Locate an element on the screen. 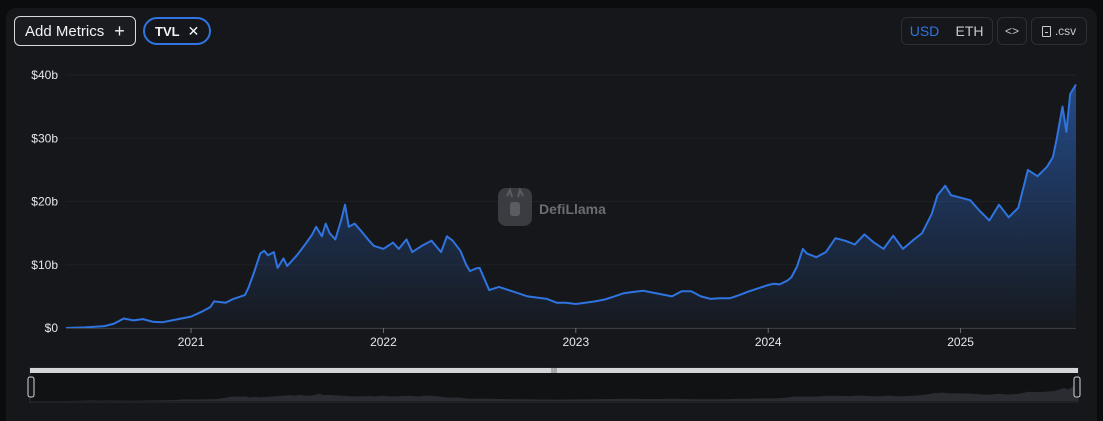  x-axis: 2021 2022 2023 2024 2025 is located at coordinates (571, 338).